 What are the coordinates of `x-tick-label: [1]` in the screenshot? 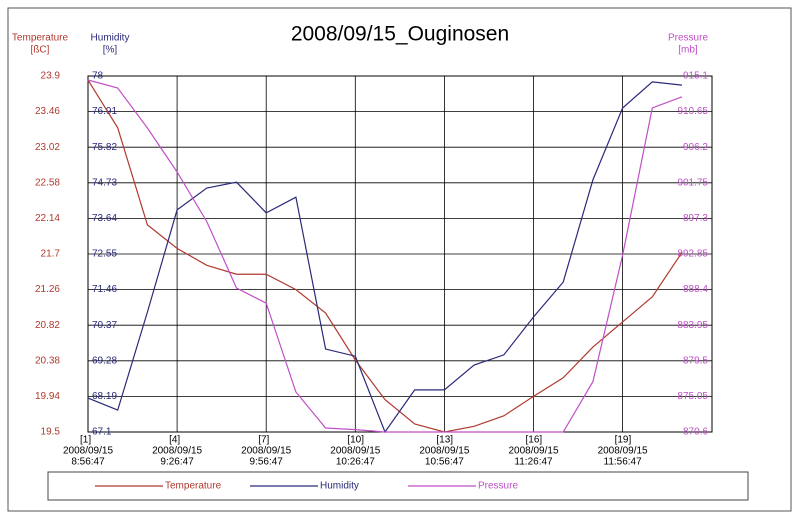 It's located at (85, 440).